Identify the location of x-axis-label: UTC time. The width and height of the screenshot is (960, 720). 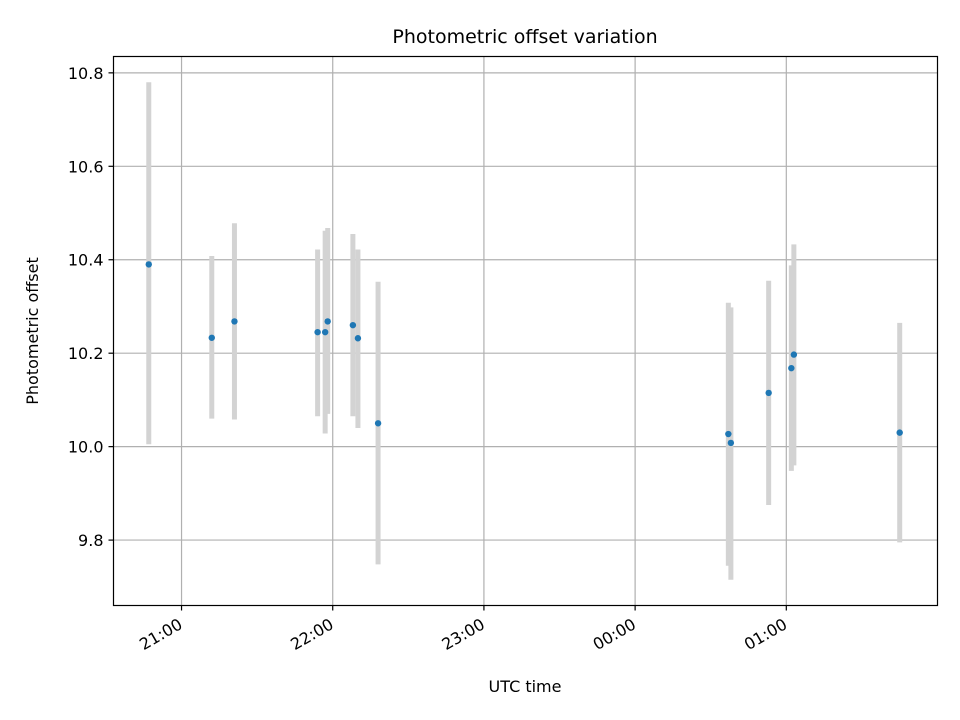
(525, 686).